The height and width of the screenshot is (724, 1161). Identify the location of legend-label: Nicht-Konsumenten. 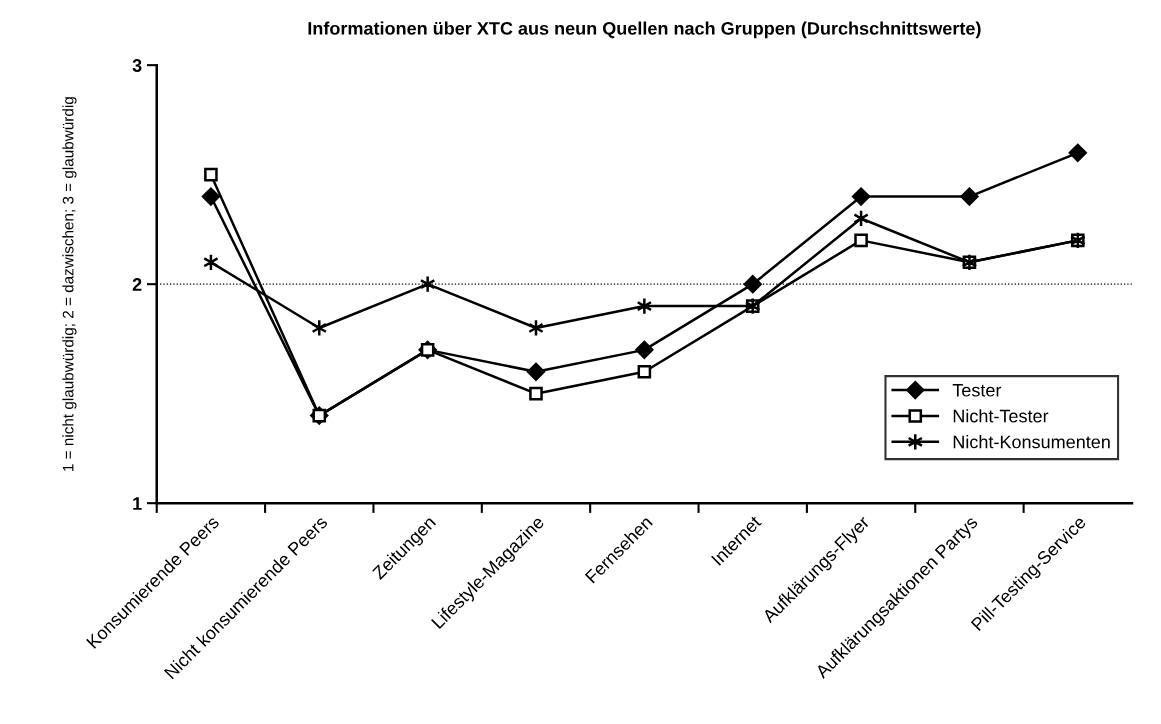
(1031, 442).